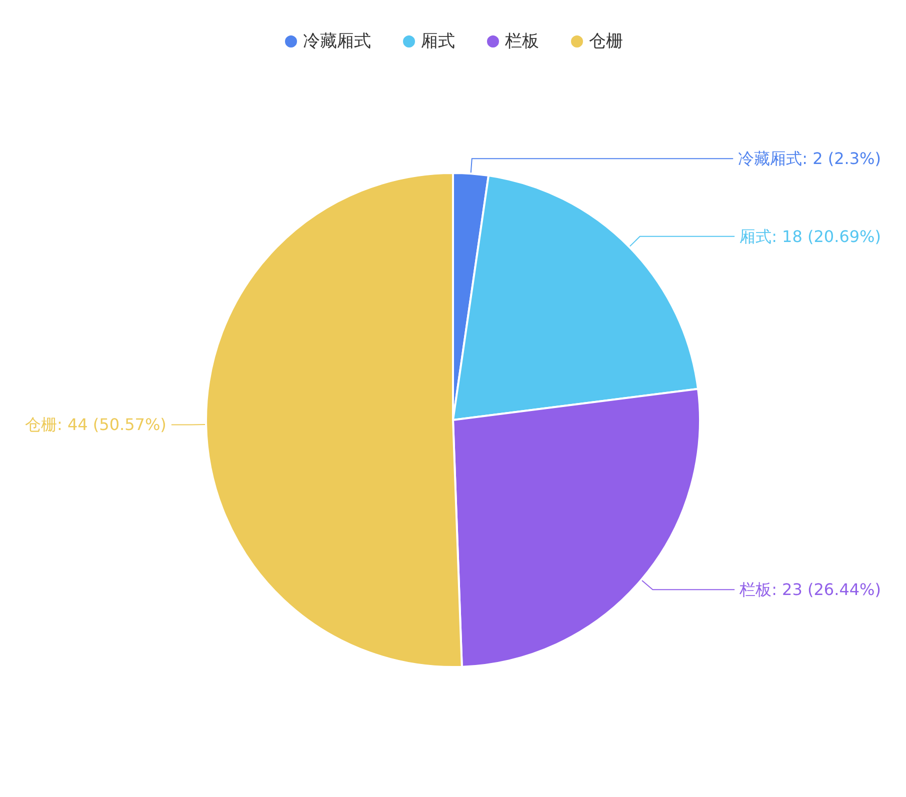  Describe the element at coordinates (95, 424) in the screenshot. I see `data-label: 仓栅: 44 (50.57%)` at that location.